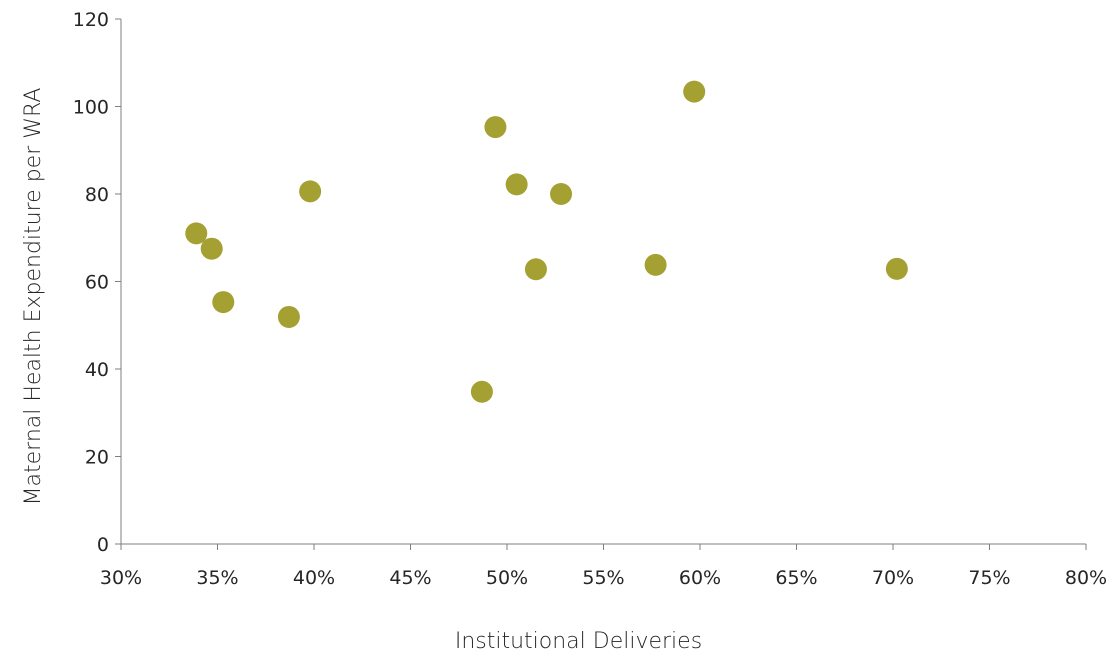  What do you see at coordinates (700, 578) in the screenshot?
I see `x-tick-label: 60%` at bounding box center [700, 578].